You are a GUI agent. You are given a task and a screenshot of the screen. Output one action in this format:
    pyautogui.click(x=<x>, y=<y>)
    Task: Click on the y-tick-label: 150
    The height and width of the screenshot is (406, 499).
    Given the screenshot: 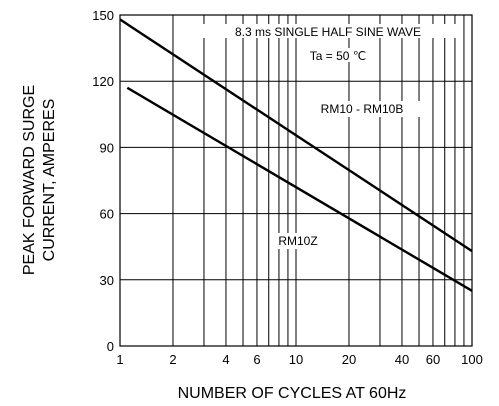 What is the action you would take?
    pyautogui.click(x=103, y=15)
    